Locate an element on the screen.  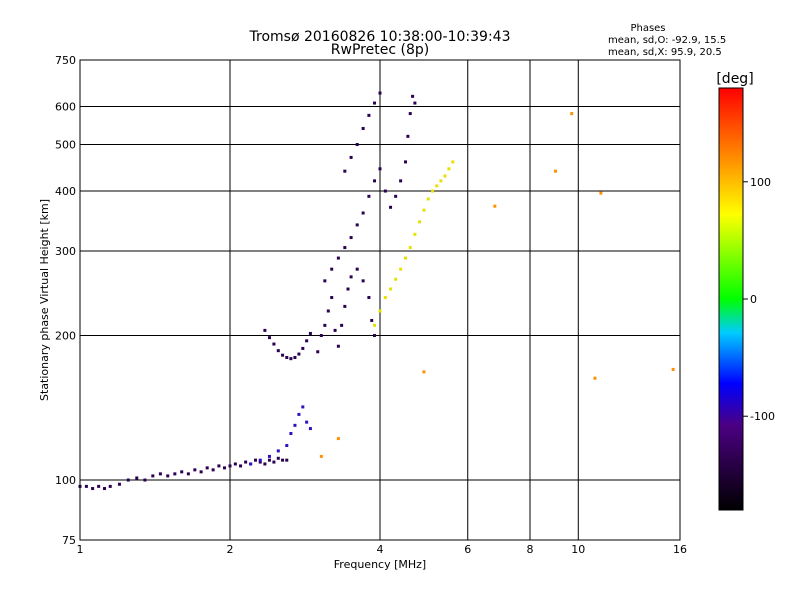
colorbar-label: [deg] is located at coordinates (734, 79).